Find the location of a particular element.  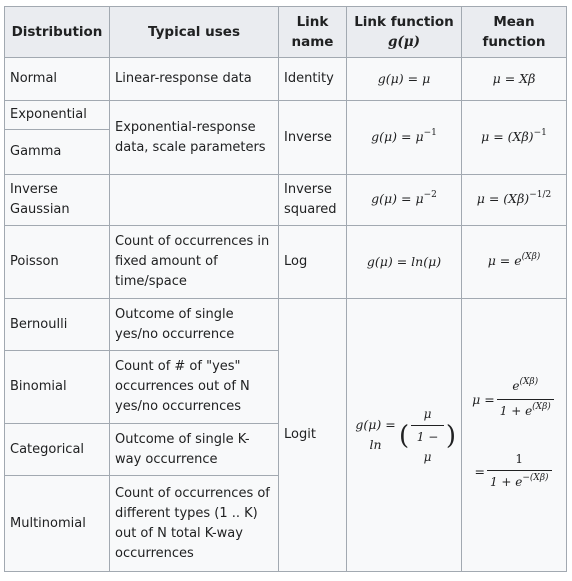

close-paren: ) is located at coordinates (450, 436).